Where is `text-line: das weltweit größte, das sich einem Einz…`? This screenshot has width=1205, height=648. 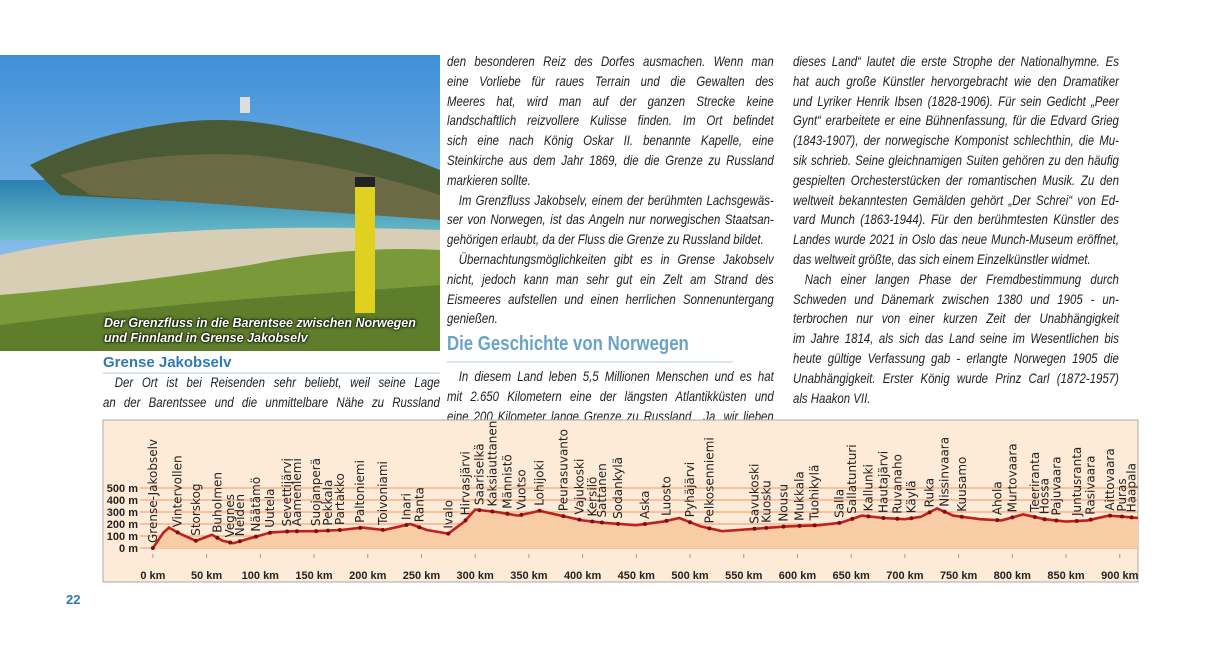 text-line: das weltweit größte, das sich einem Einz… is located at coordinates (942, 259).